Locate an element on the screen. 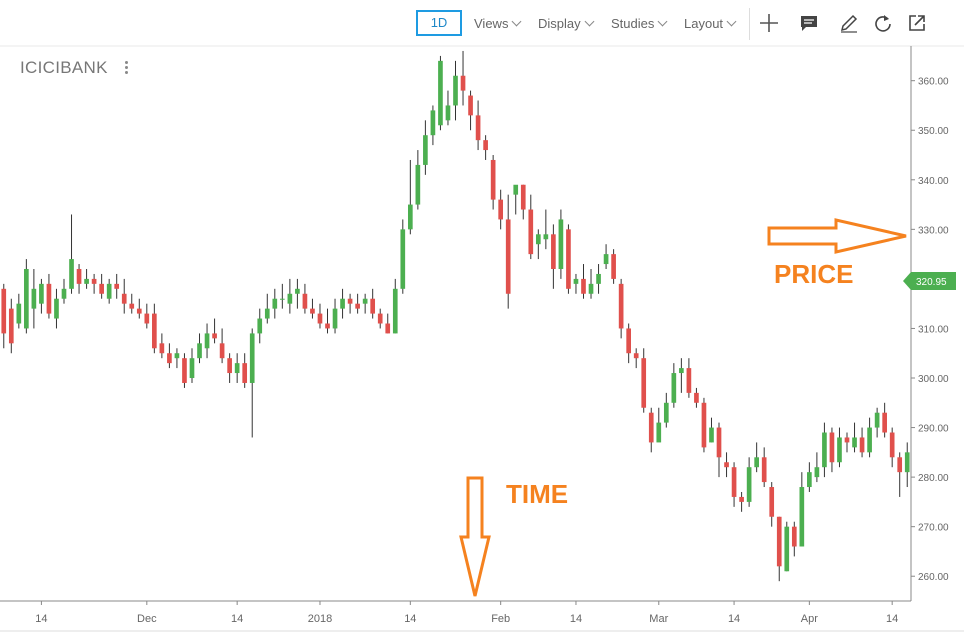 This screenshot has height=633, width=964. interval-button: 1D is located at coordinates (439, 23).